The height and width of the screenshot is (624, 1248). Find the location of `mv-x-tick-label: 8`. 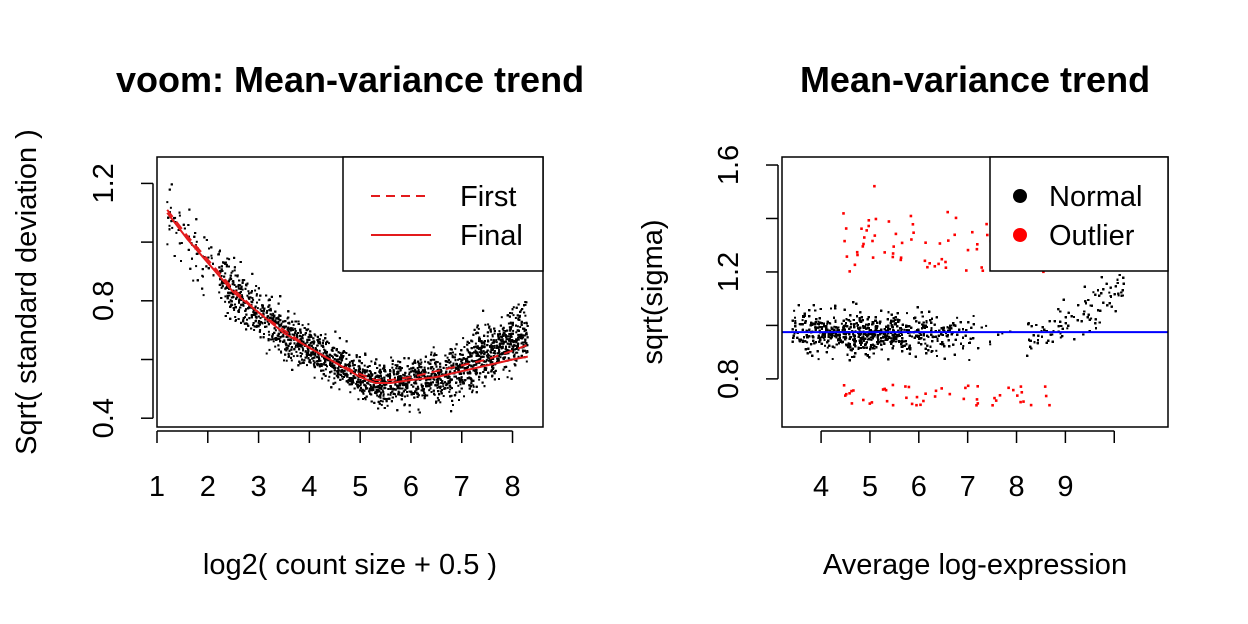

mv-x-tick-label: 8 is located at coordinates (1016, 487).